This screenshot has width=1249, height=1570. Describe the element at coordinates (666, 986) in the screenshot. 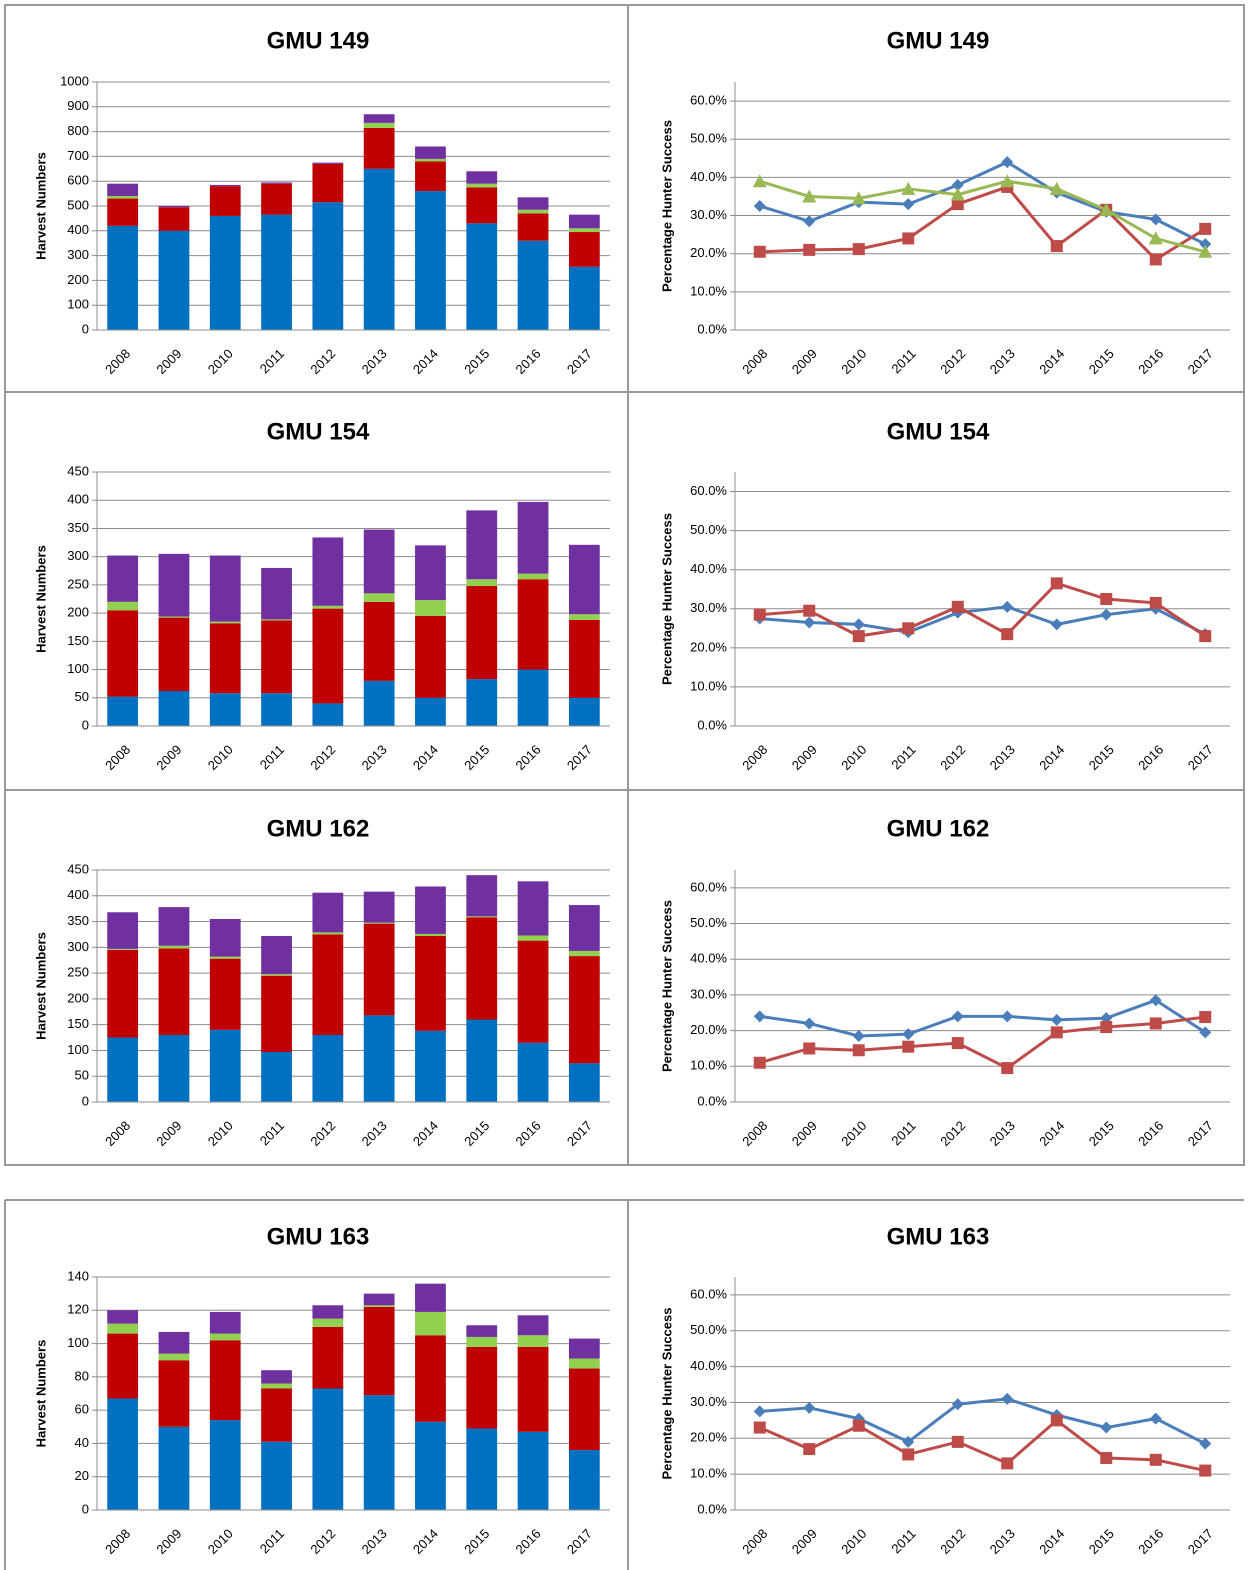

I see `y-axis-label: Percentage Hunter Success` at that location.